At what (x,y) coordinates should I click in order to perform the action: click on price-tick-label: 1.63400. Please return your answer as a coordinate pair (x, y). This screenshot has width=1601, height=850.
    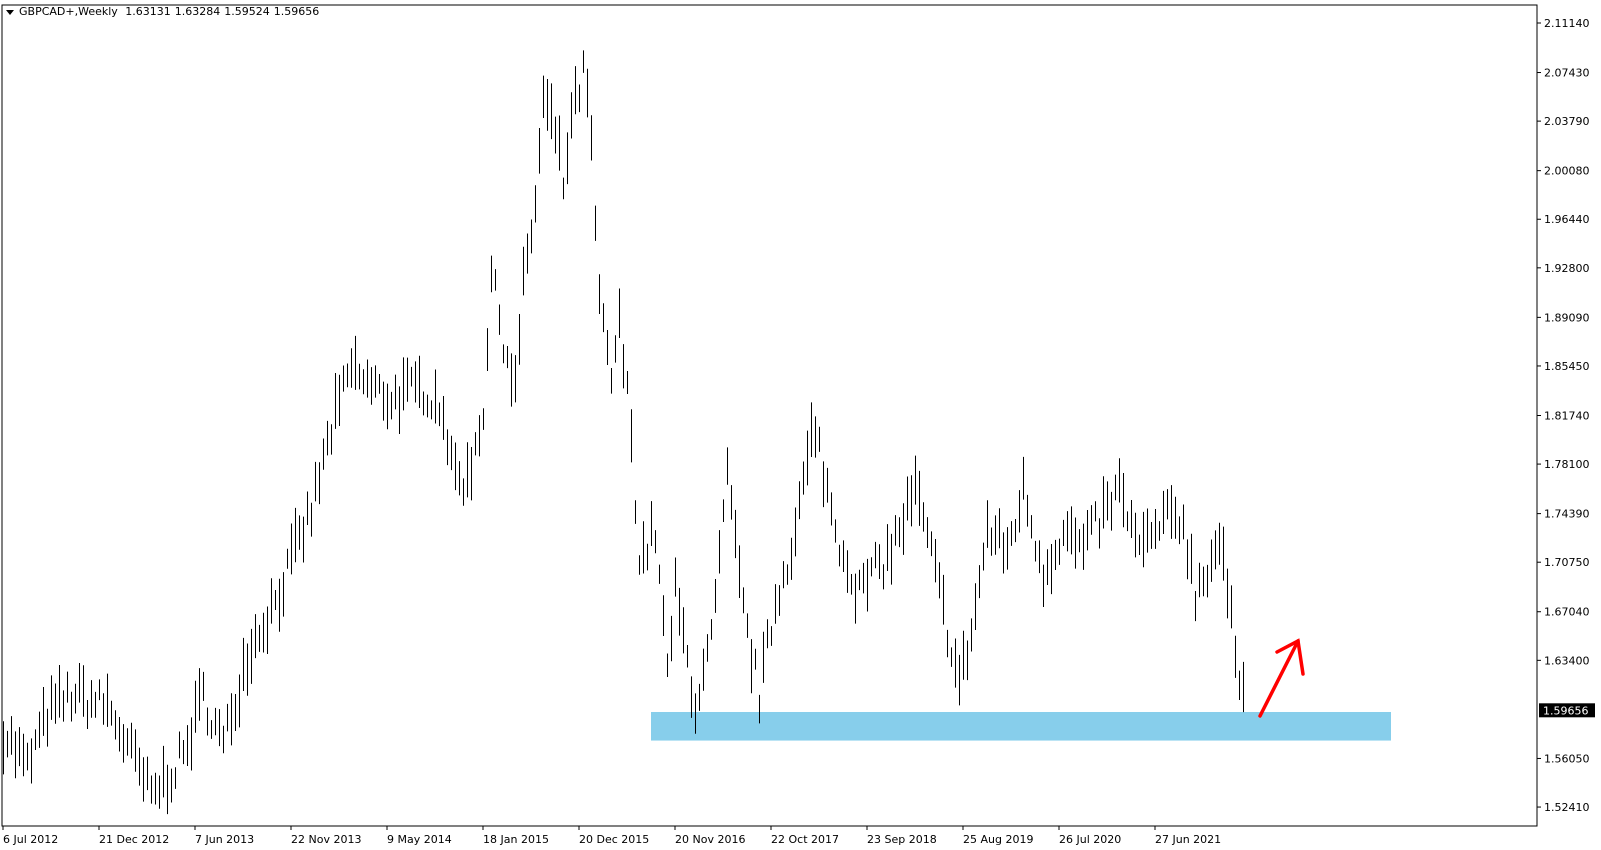
    Looking at the image, I should click on (1567, 660).